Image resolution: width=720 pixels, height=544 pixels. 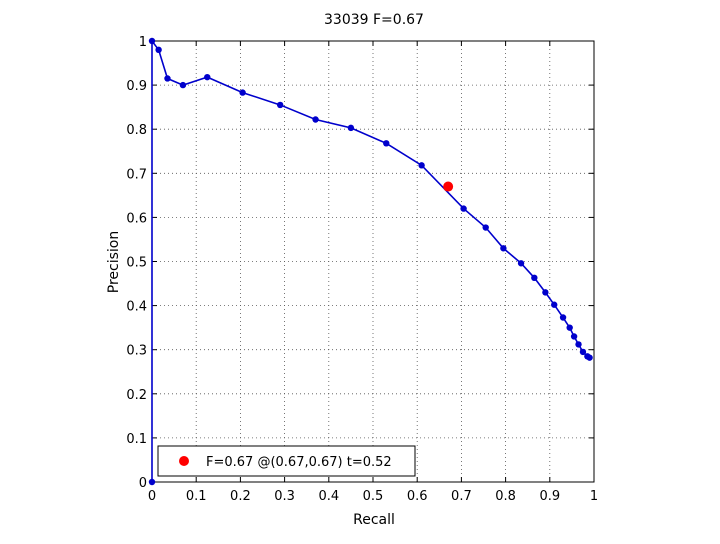 What do you see at coordinates (184, 461) in the screenshot?
I see `legend-marker` at bounding box center [184, 461].